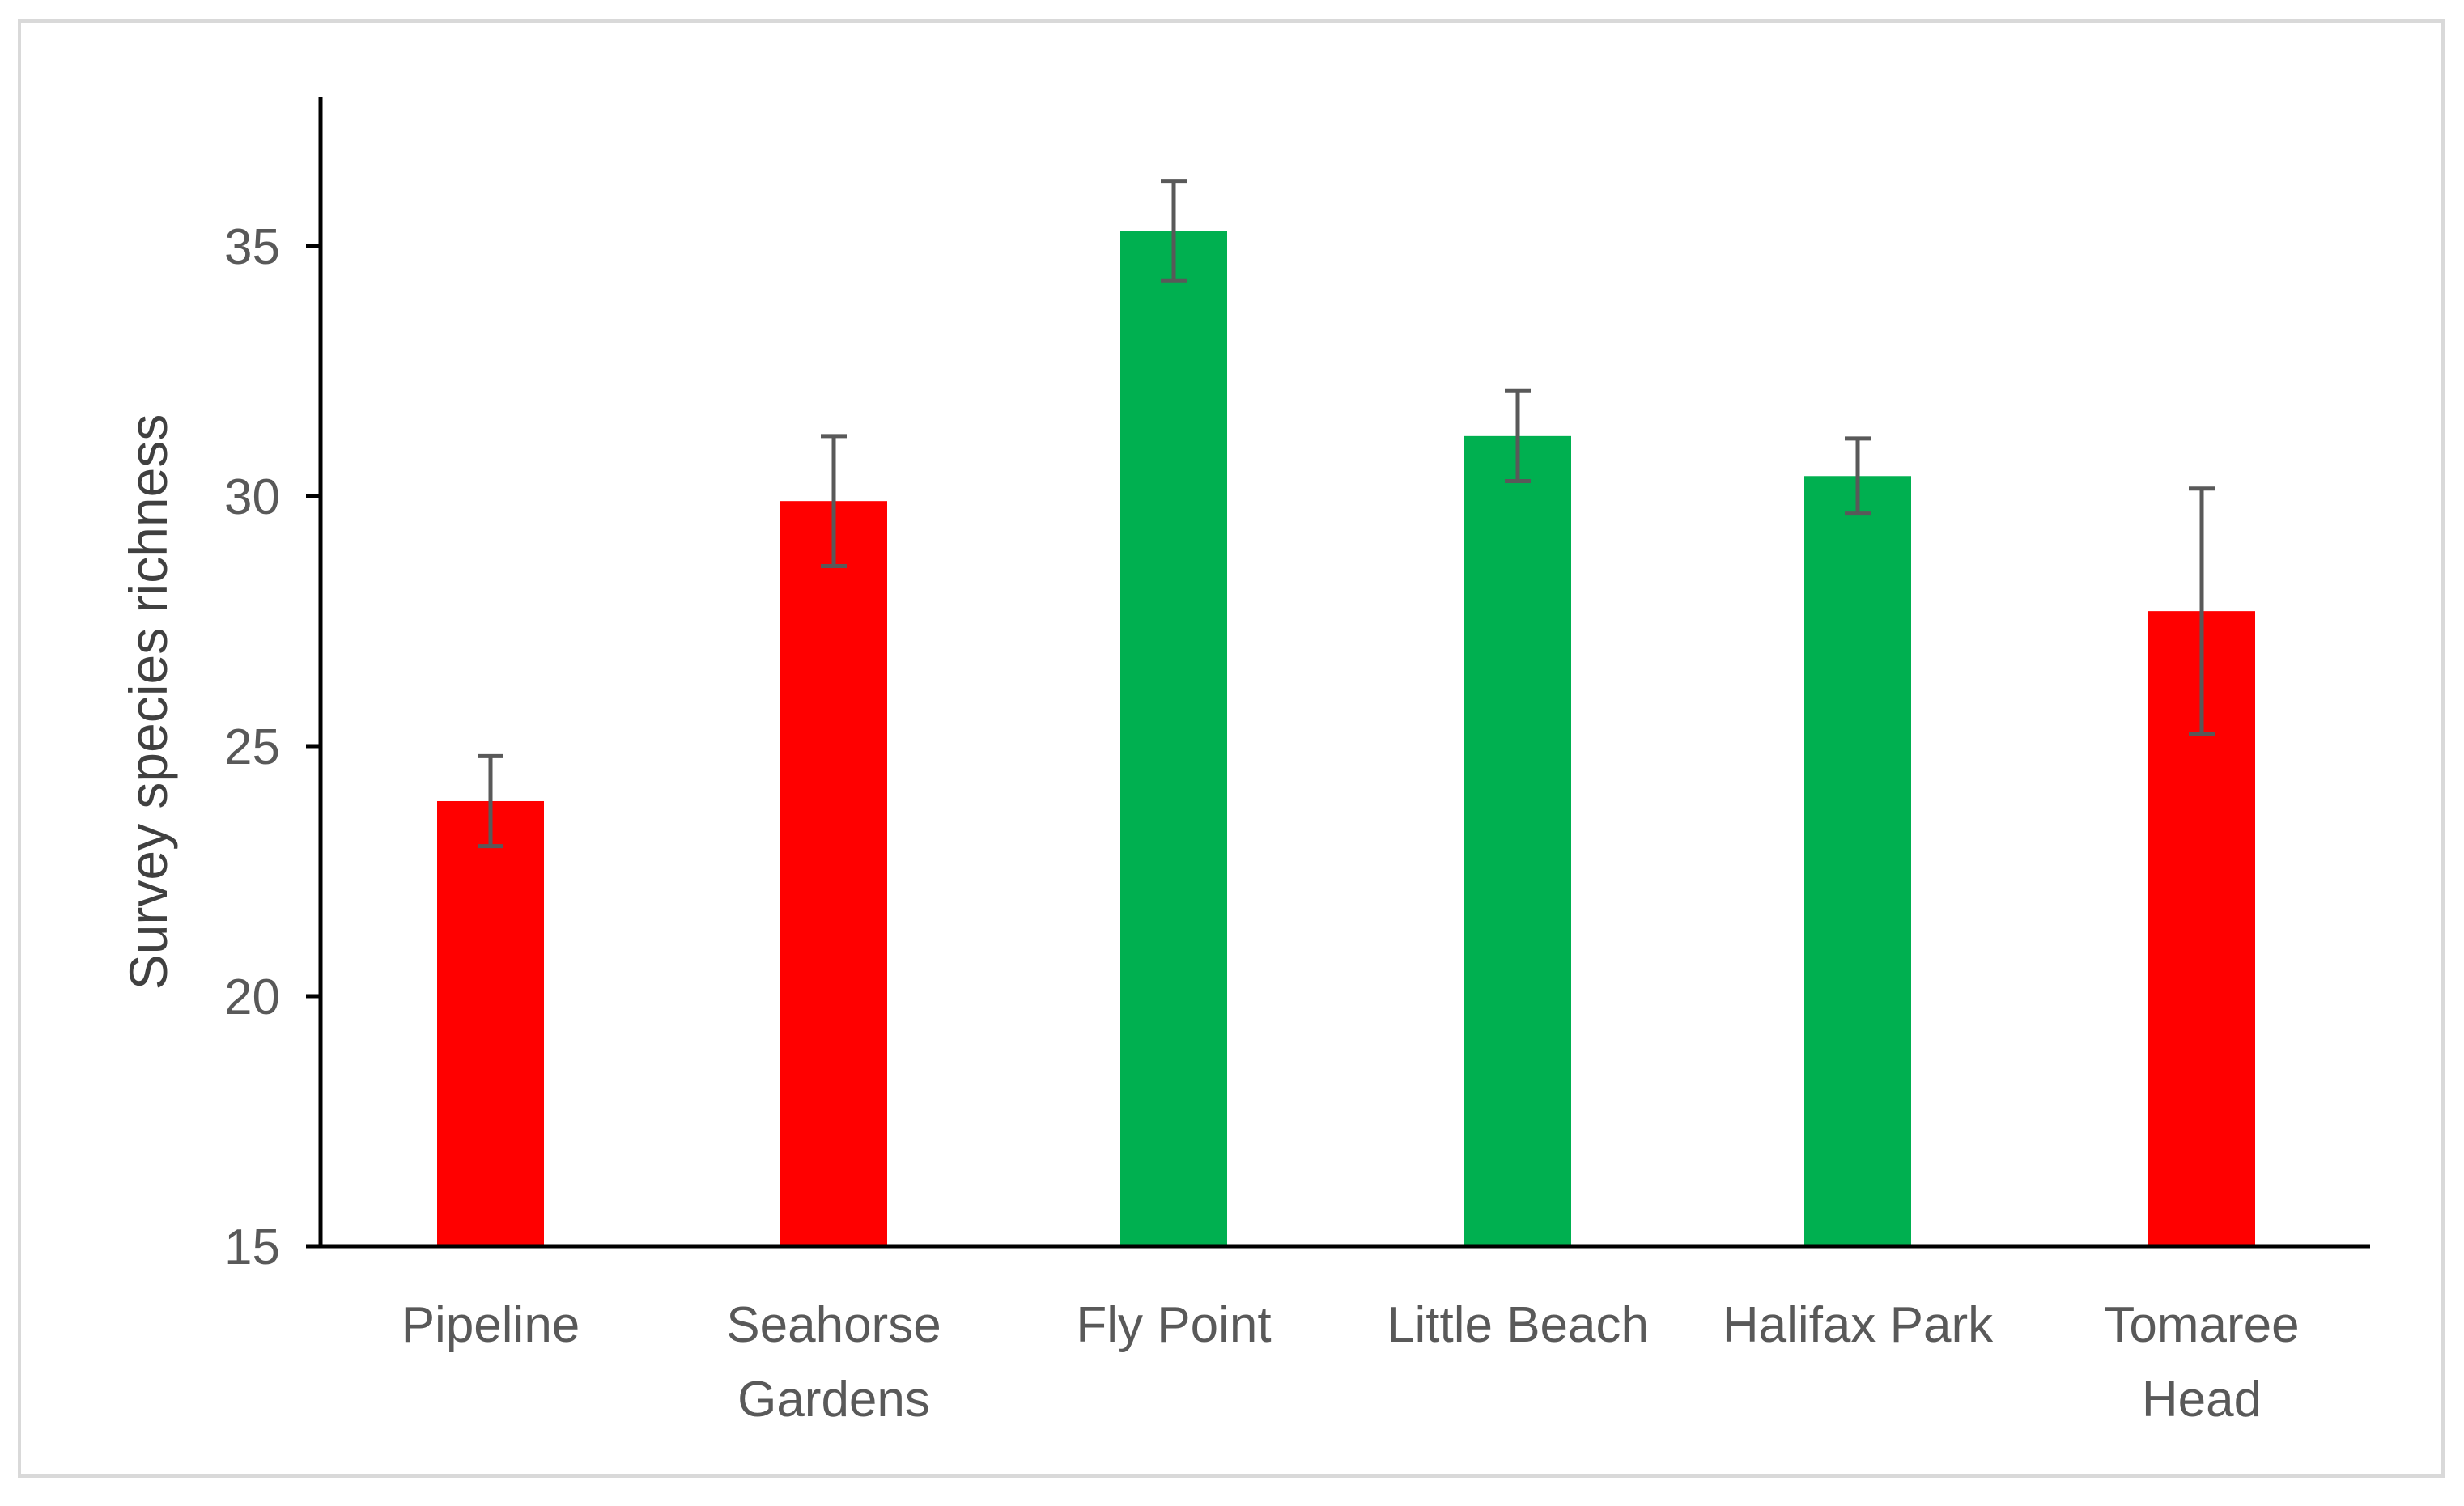 This screenshot has width=2464, height=1506. Describe the element at coordinates (252, 497) in the screenshot. I see `y-tick-label: 30` at that location.